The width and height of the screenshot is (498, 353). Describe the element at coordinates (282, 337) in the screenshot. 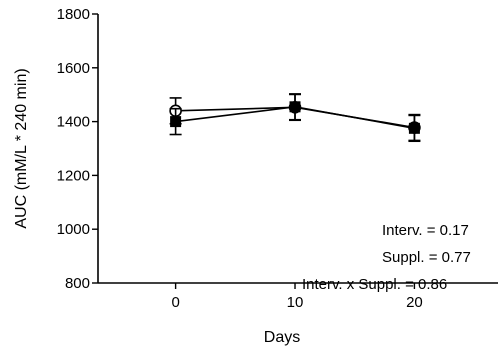

I see `x-axis-title: Days` at that location.